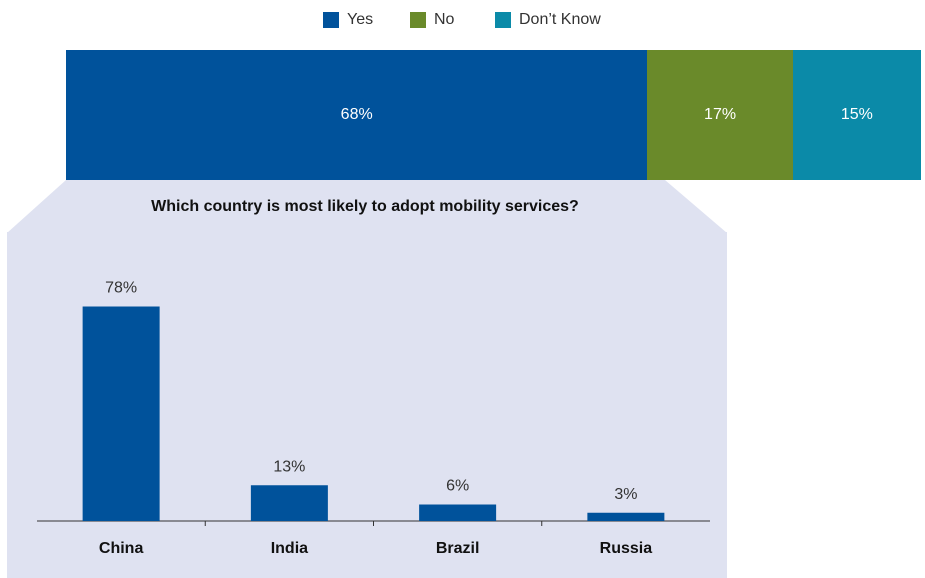 The image size is (925, 578). Describe the element at coordinates (626, 516) in the screenshot. I see `bar-russia` at that location.